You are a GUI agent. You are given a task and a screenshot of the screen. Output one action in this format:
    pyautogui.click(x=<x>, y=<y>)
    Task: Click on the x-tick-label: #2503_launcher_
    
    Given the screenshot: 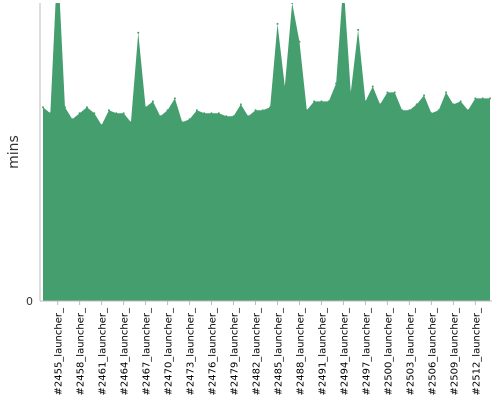 What is the action you would take?
    pyautogui.click(x=410, y=351)
    